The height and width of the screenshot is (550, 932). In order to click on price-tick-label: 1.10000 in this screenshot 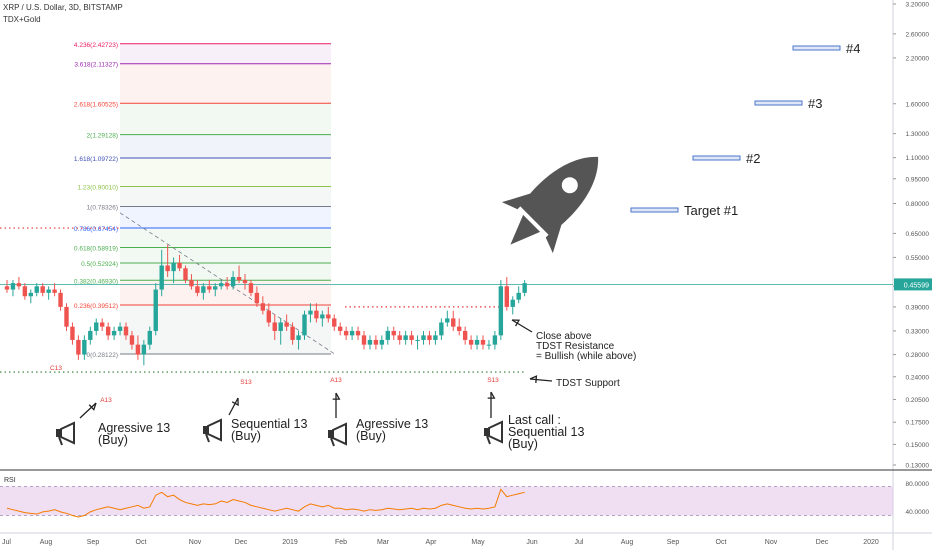, I will do `click(918, 158)`.